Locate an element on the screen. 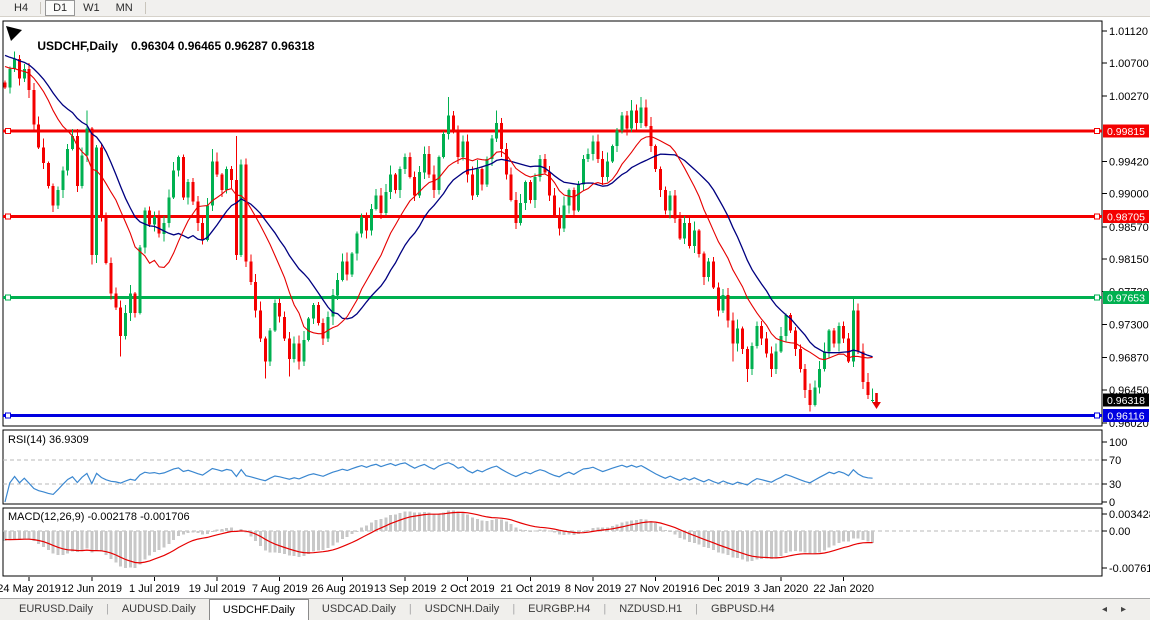 This screenshot has height=620, width=1150. svg-text: 22 Jan 2020 is located at coordinates (843, 589).